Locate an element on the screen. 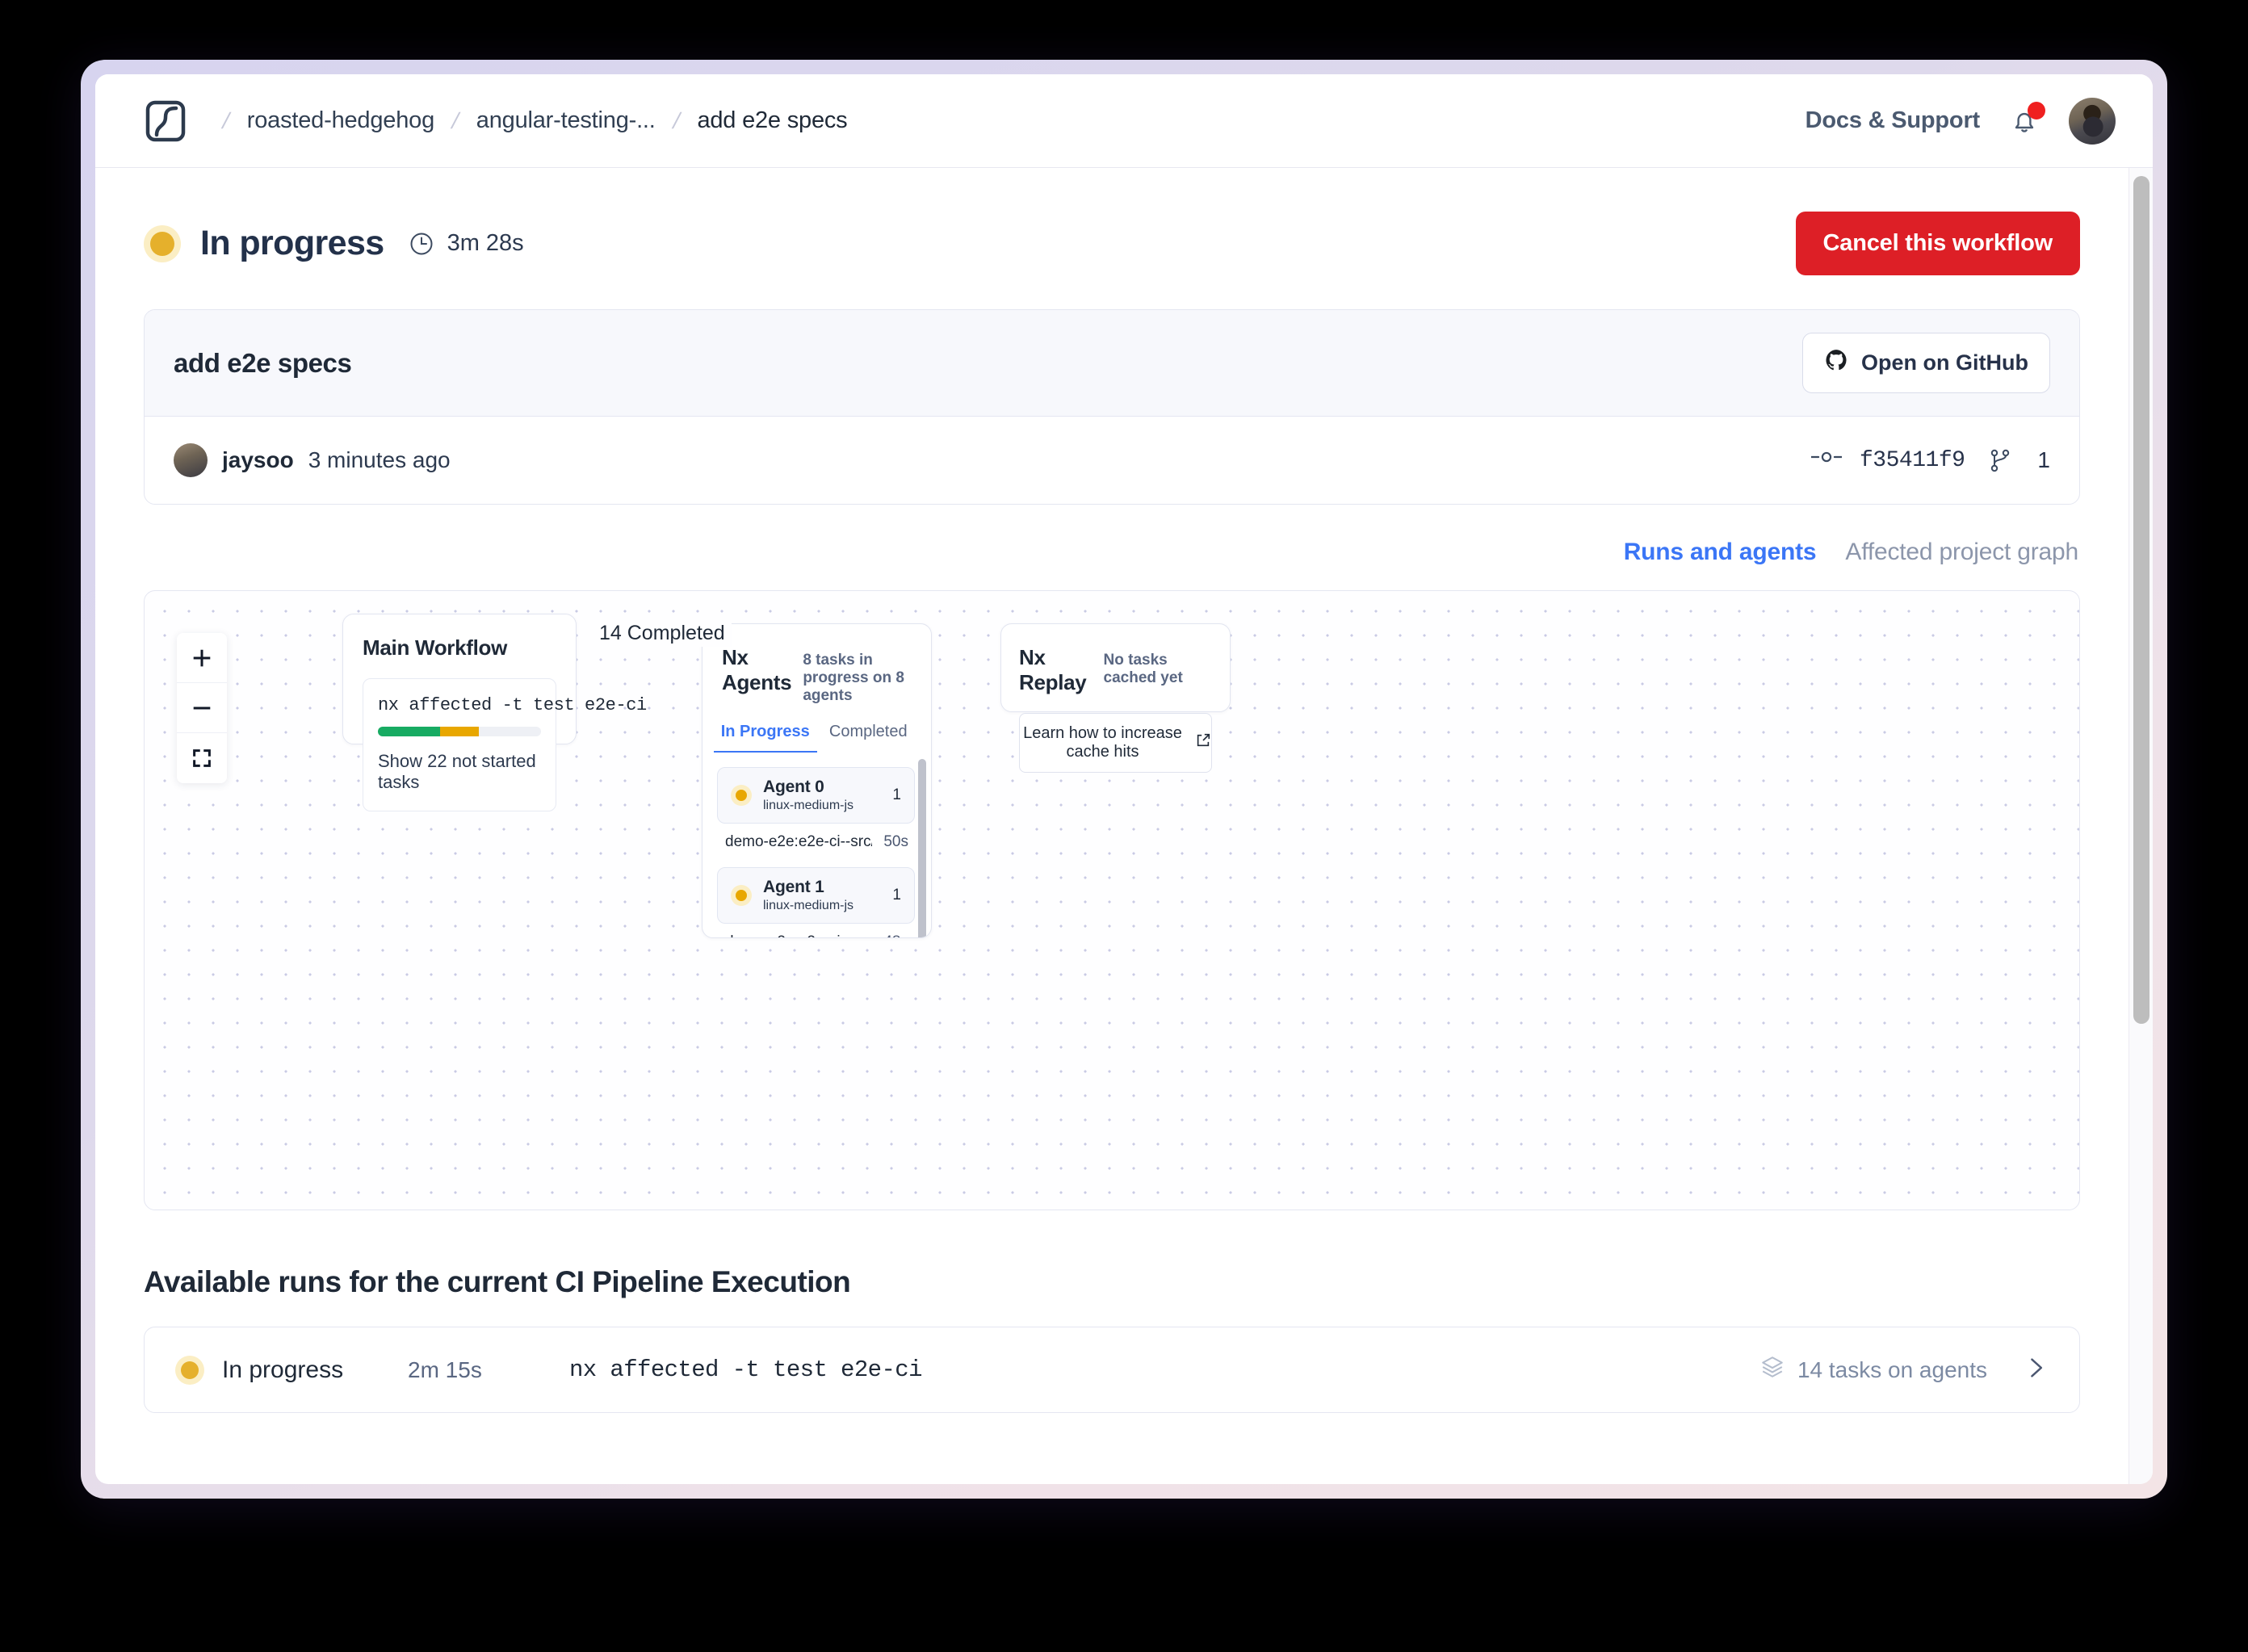 The height and width of the screenshot is (1652, 2248). view-tabs: Runs and agents Affected project graph is located at coordinates (1112, 552).